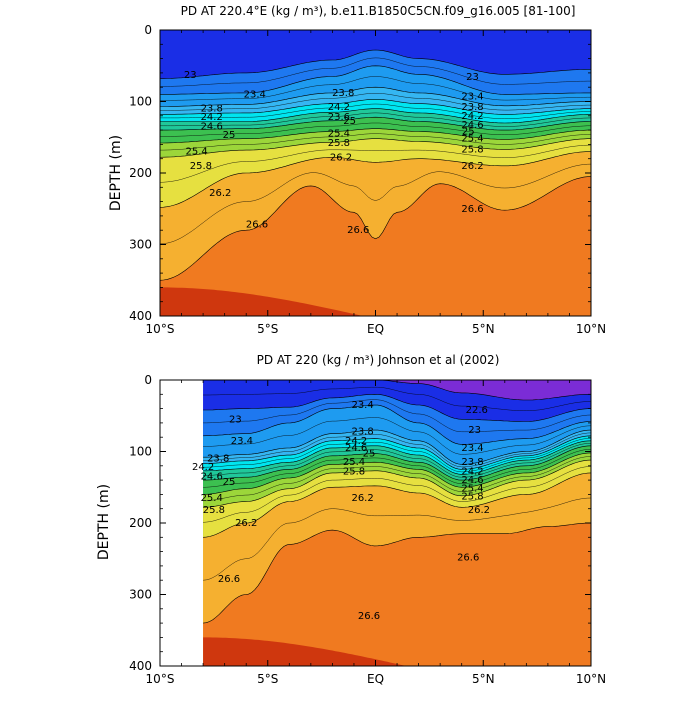 The width and height of the screenshot is (700, 705). What do you see at coordinates (591, 329) in the screenshot?
I see `x-tick-label: 10°N` at bounding box center [591, 329].